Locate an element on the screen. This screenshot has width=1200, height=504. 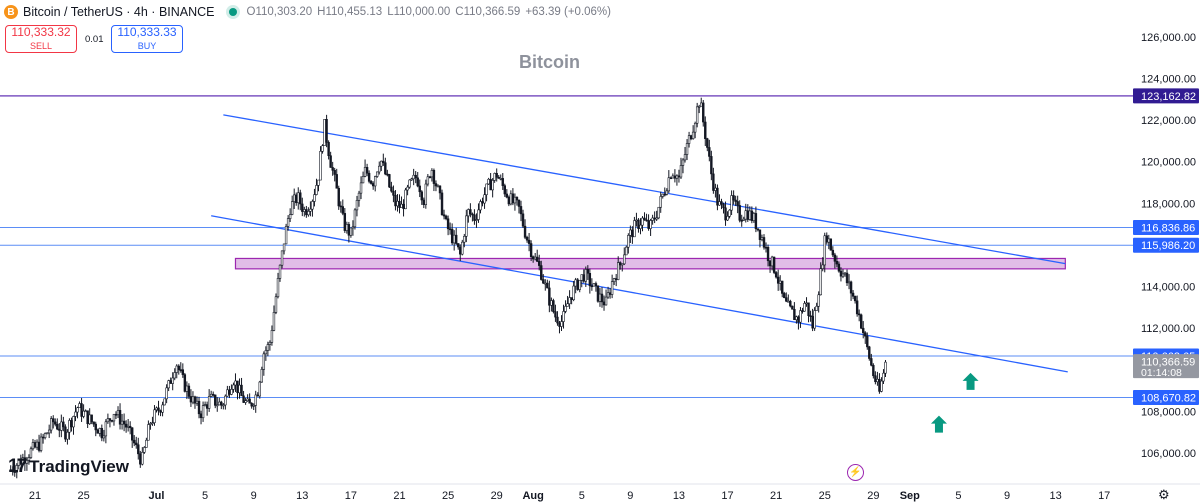
symbol-title: Bitcoin / TetherUS · 4h · BINANCE is located at coordinates (119, 12).